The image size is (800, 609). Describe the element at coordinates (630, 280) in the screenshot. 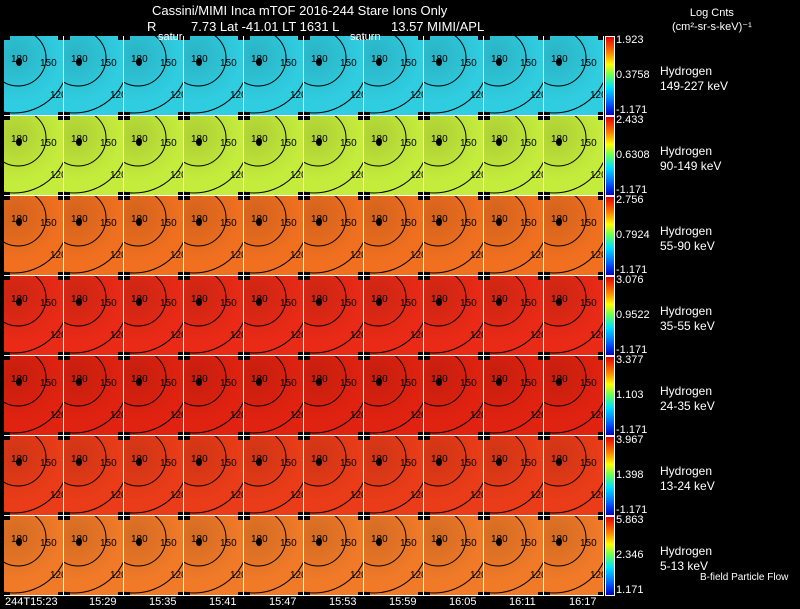

I see `colorbar-max-label: 3.076` at that location.